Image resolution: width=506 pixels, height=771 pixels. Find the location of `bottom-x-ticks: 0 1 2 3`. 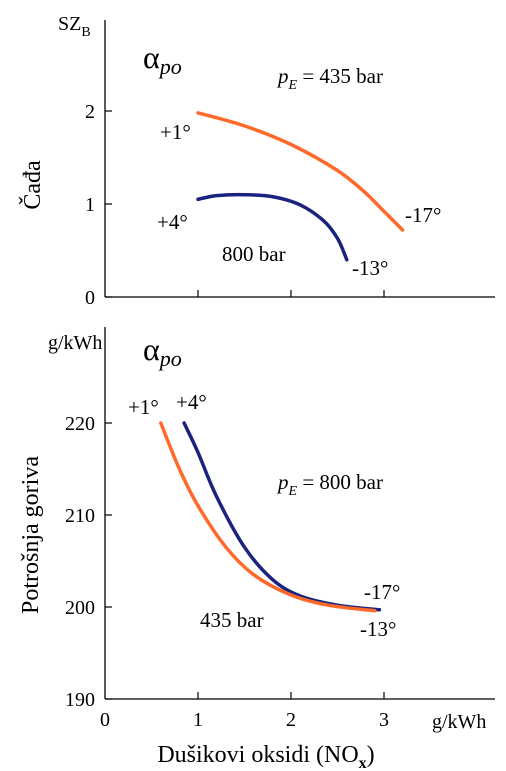

bottom-x-ticks: 0 1 2 3 is located at coordinates (244, 711).